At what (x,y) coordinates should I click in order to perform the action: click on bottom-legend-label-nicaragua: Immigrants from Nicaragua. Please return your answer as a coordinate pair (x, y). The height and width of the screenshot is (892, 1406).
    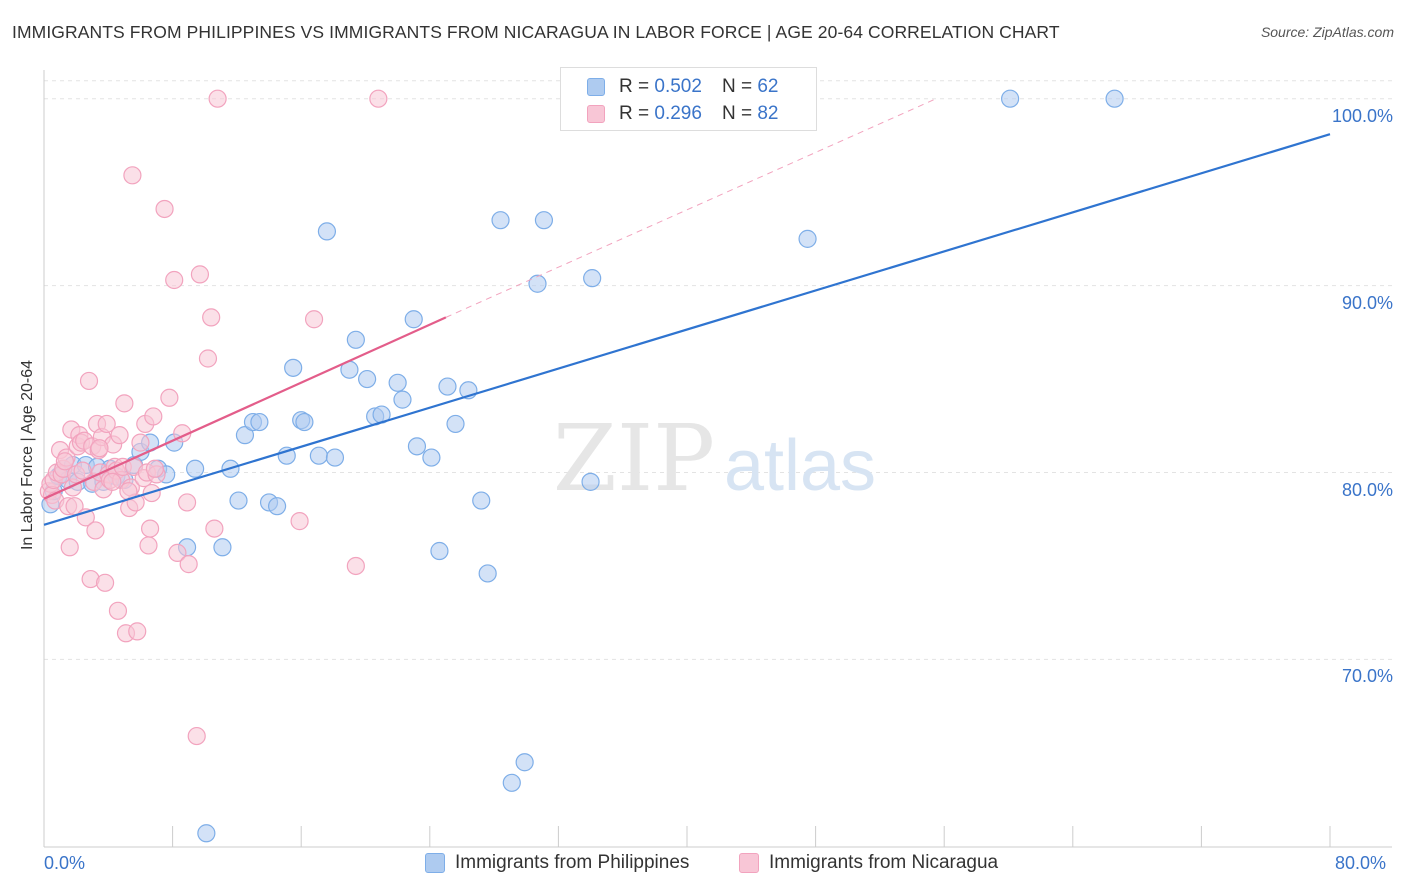
    Looking at the image, I should click on (884, 862).